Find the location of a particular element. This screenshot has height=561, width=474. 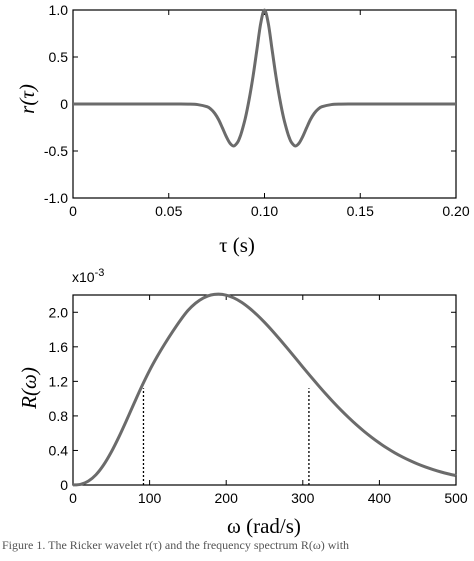

y-axis-label: R(ω) is located at coordinates (29, 388).